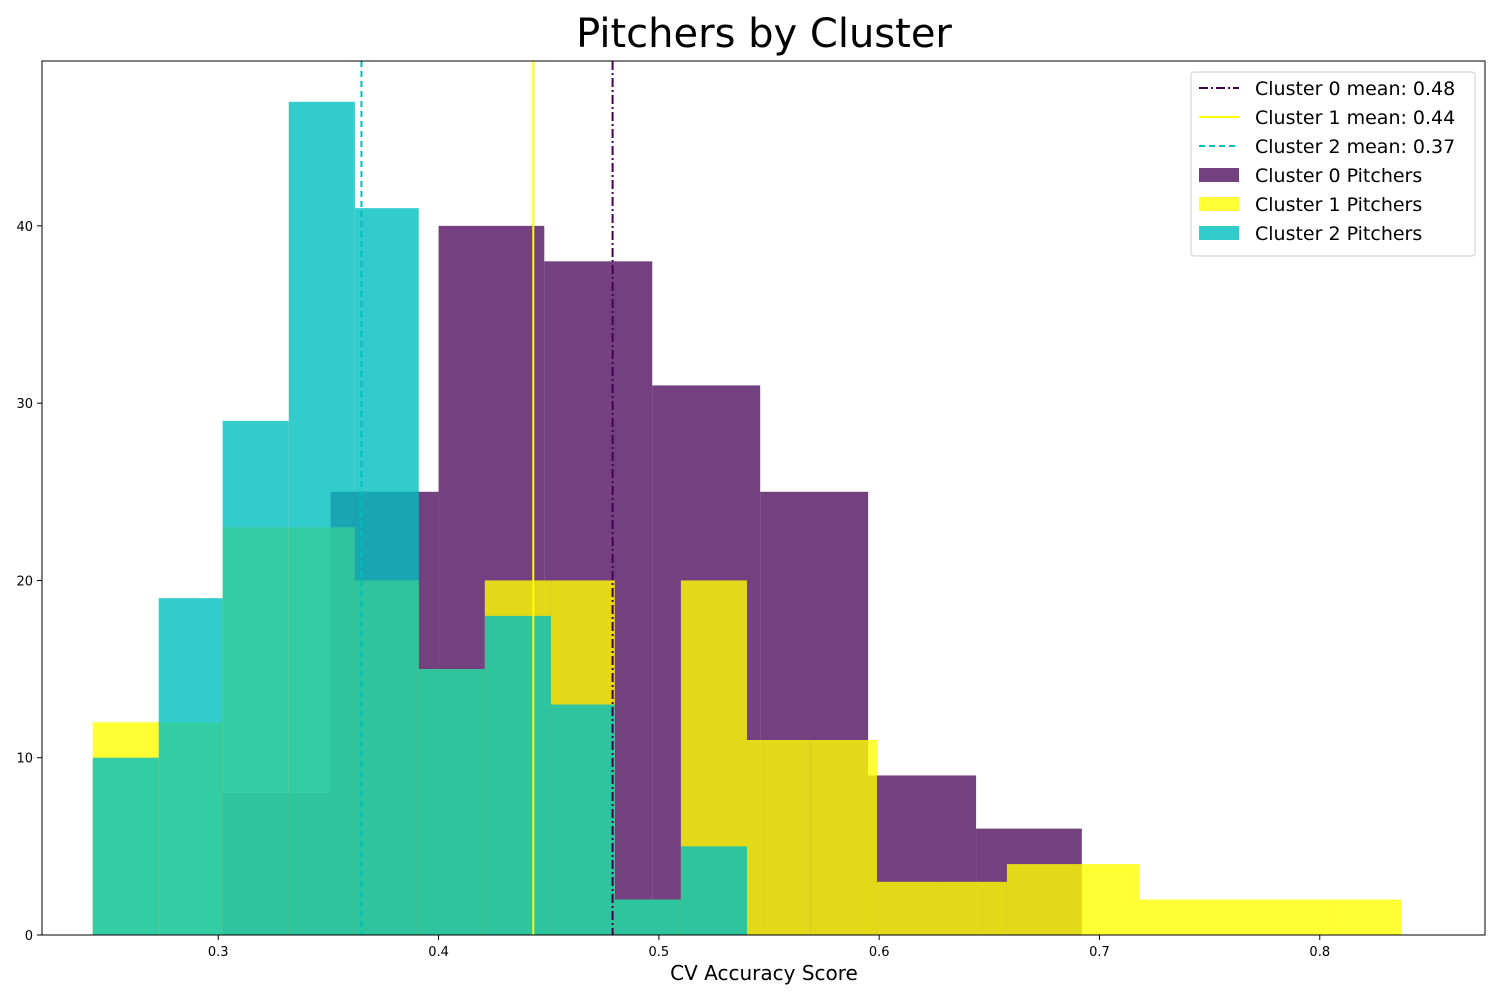  What do you see at coordinates (218, 952) in the screenshot?
I see `x-tick-label: 0.3` at bounding box center [218, 952].